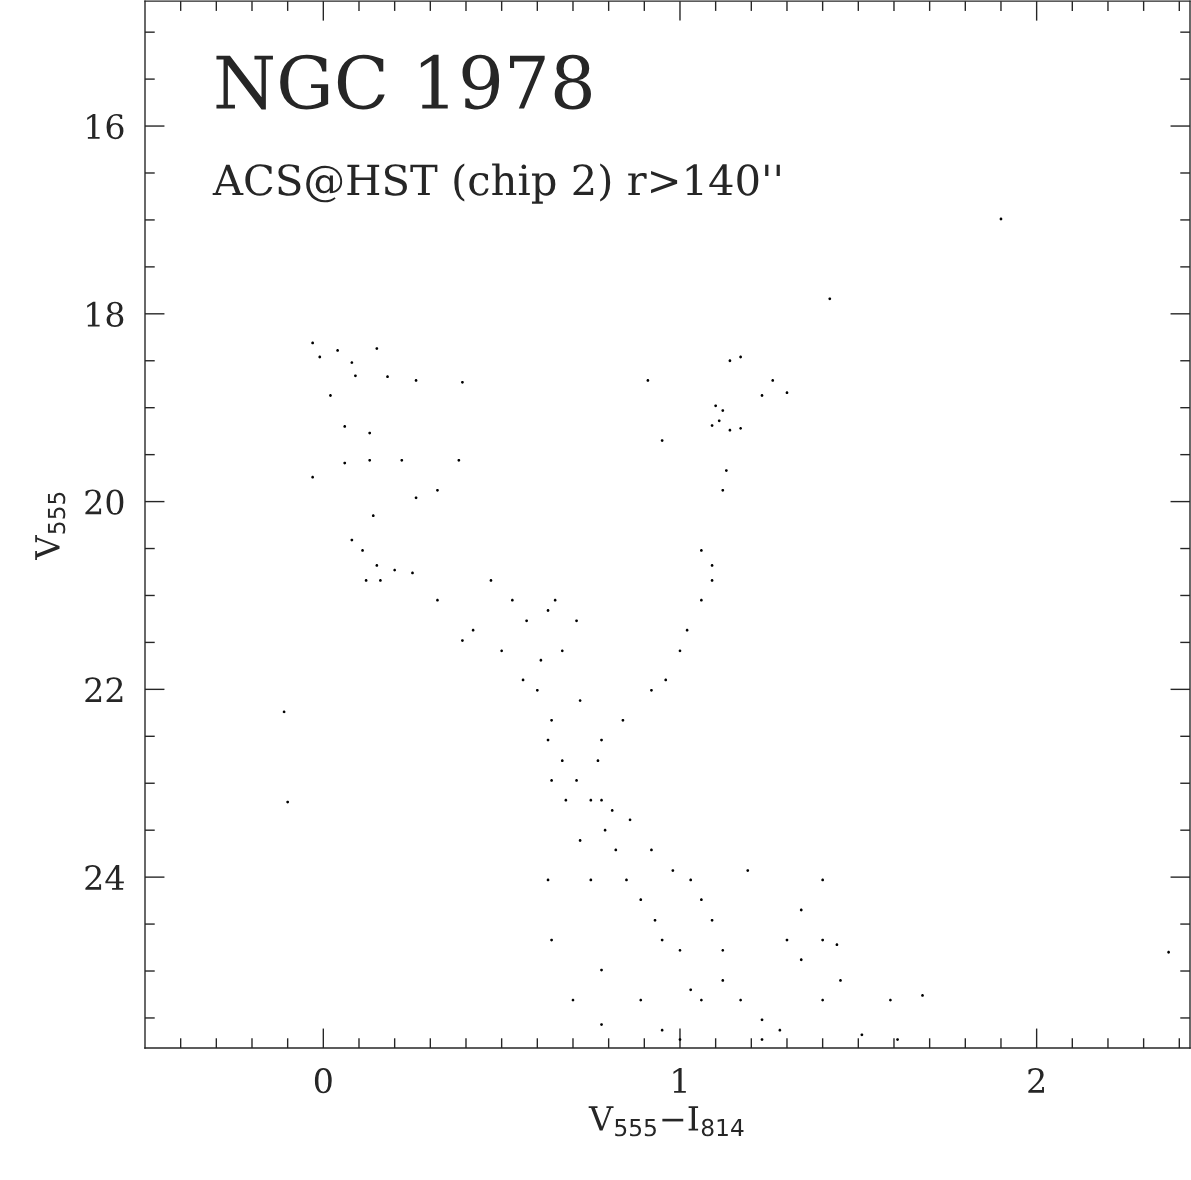  Describe the element at coordinates (679, 1080) in the screenshot. I see `x-tick-label: 1` at that location.